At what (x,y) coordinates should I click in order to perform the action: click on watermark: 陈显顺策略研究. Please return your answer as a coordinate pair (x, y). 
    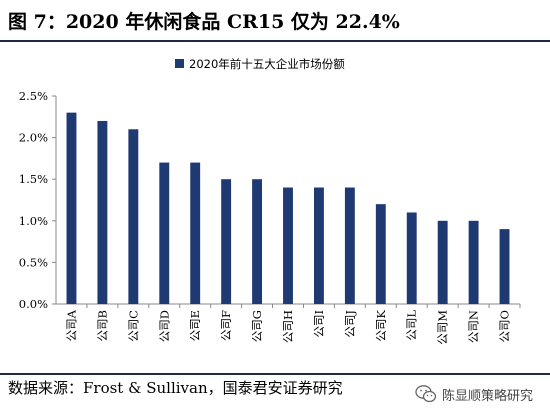
    Looking at the image, I should click on (481, 394).